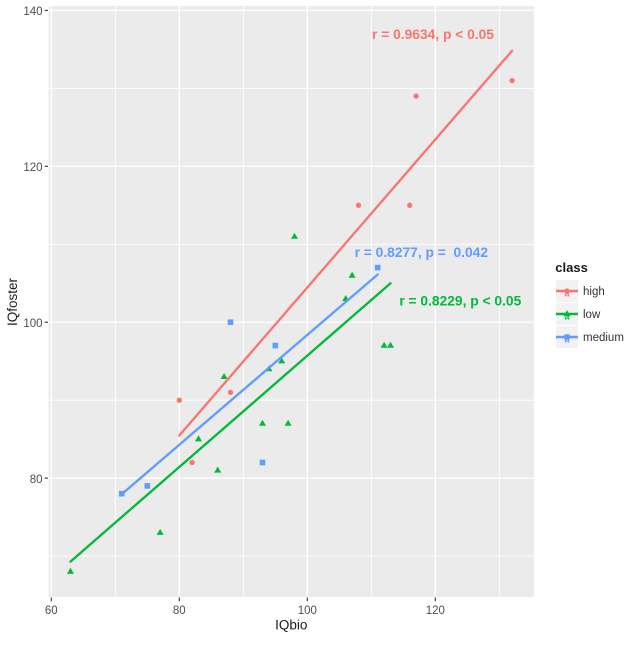  I want to click on svg-text: low, so click(592, 315).